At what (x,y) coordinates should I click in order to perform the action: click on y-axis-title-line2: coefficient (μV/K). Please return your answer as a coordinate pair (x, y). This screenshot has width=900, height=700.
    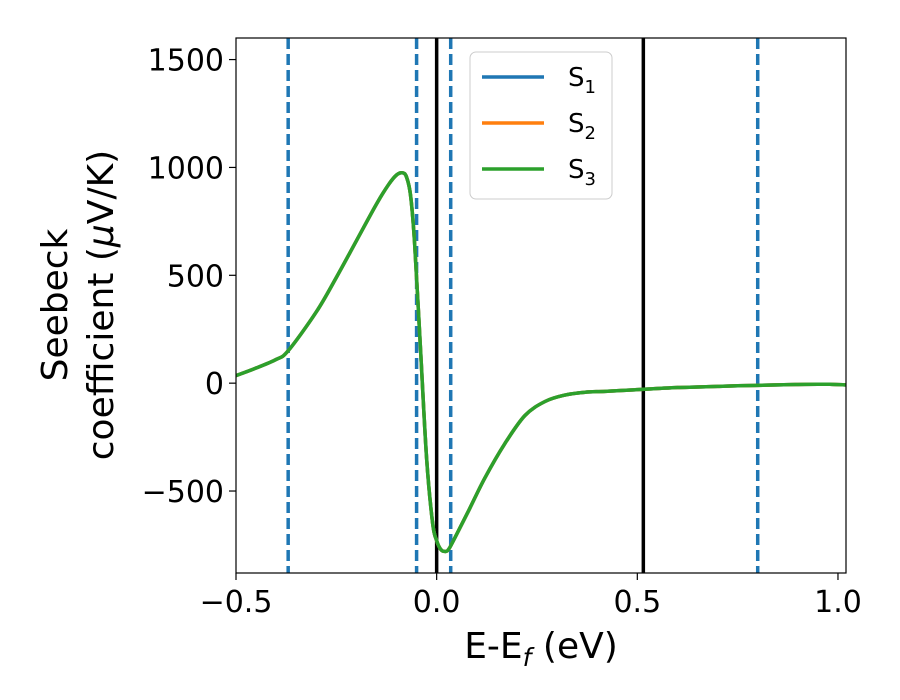
    Looking at the image, I should click on (101, 305).